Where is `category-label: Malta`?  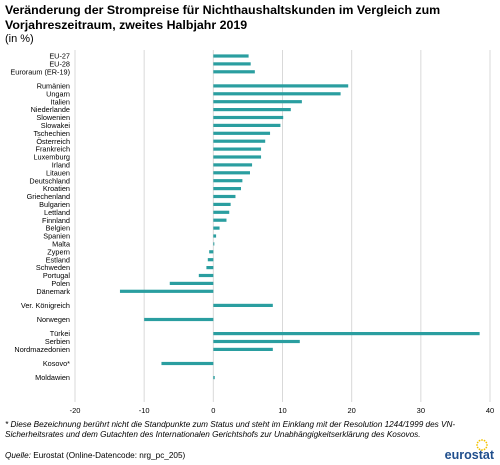 category-label: Malta is located at coordinates (61, 244).